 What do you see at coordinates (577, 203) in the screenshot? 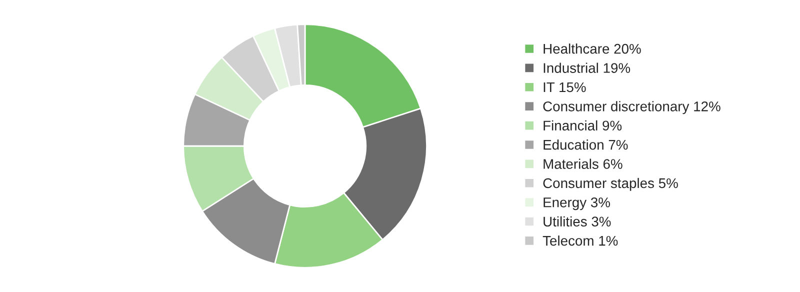
I see `legend-label: Energy 3%` at bounding box center [577, 203].